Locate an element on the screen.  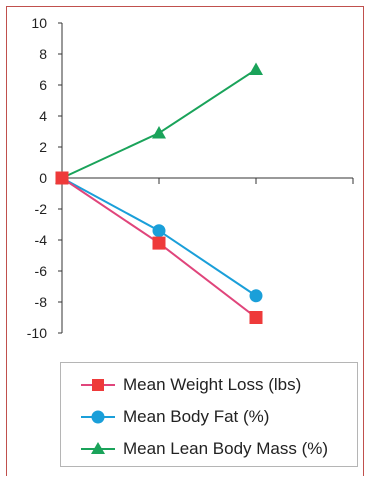
y-tick-label: -10 is located at coordinates (37, 333).